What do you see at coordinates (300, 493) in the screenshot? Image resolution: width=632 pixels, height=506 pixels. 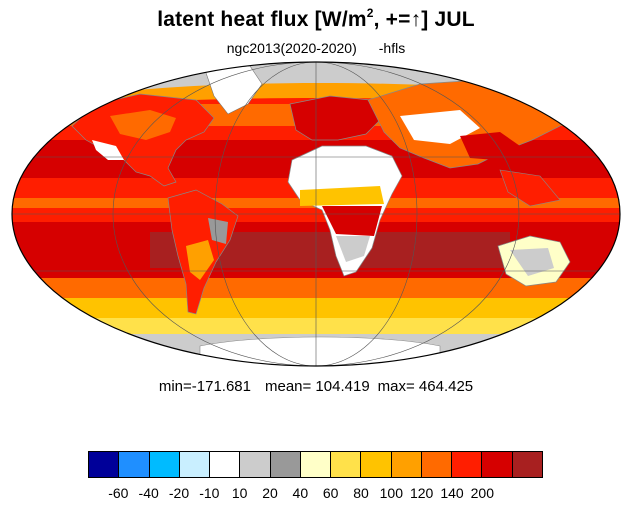 I see `colorbar-label: 40` at bounding box center [300, 493].